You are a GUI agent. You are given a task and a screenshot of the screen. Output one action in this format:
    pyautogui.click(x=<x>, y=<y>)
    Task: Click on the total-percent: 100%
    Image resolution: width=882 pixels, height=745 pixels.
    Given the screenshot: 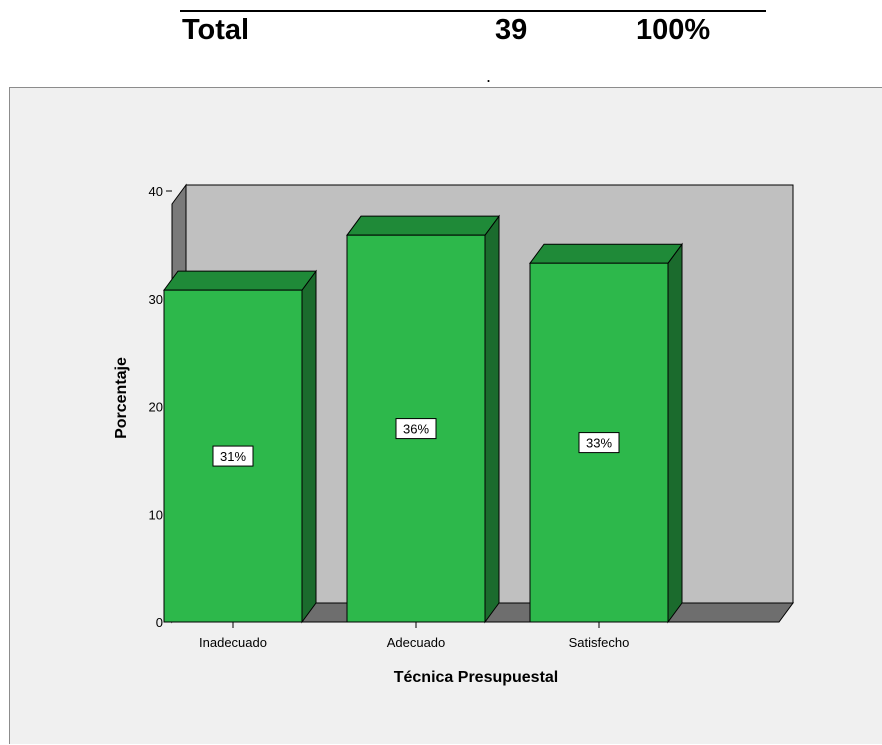 What is the action you would take?
    pyautogui.click(x=673, y=30)
    